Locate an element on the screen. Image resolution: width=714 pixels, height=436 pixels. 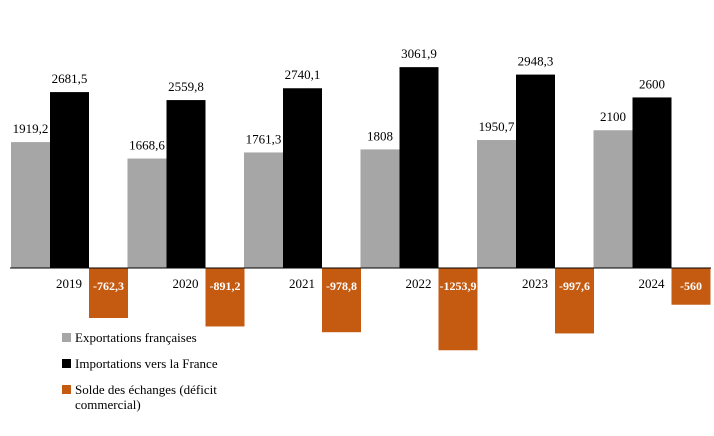
x-tick-label-2021: 2021 is located at coordinates (302, 283).